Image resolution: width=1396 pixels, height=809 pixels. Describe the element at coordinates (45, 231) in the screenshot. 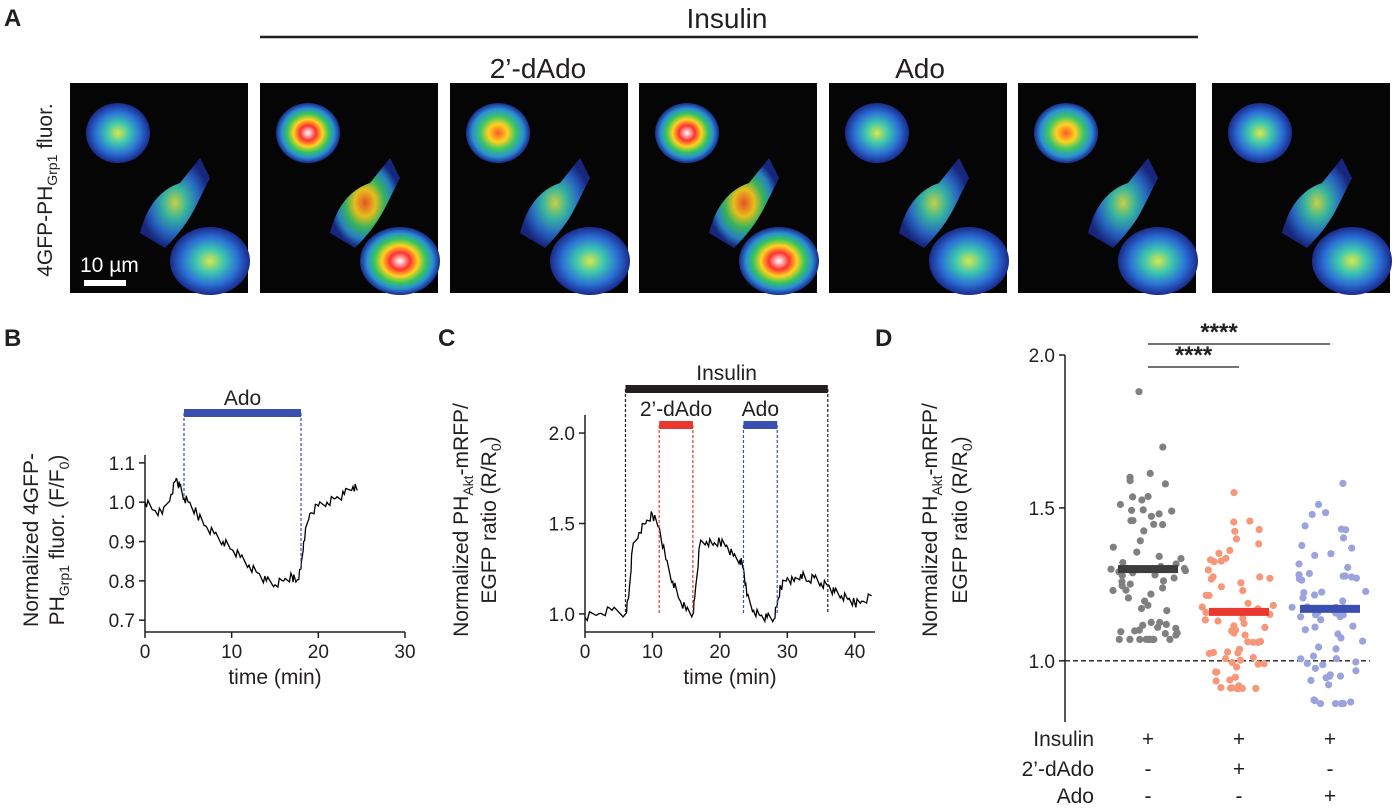

I see `panel-a-ylabel-main: 4GFP-PH` at that location.